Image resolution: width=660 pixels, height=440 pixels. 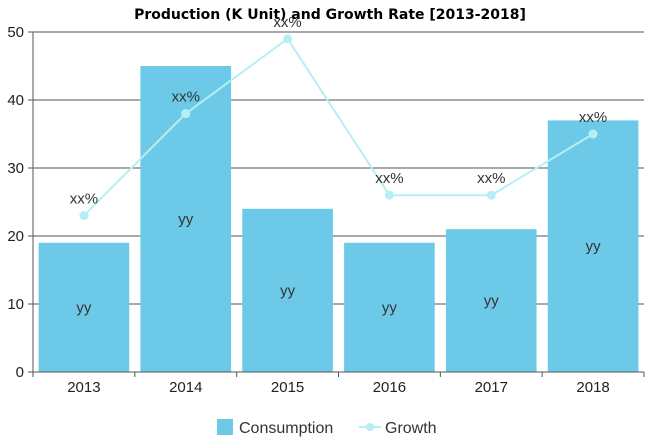 What do you see at coordinates (84, 216) in the screenshot?
I see `growth-point-2013` at bounding box center [84, 216].